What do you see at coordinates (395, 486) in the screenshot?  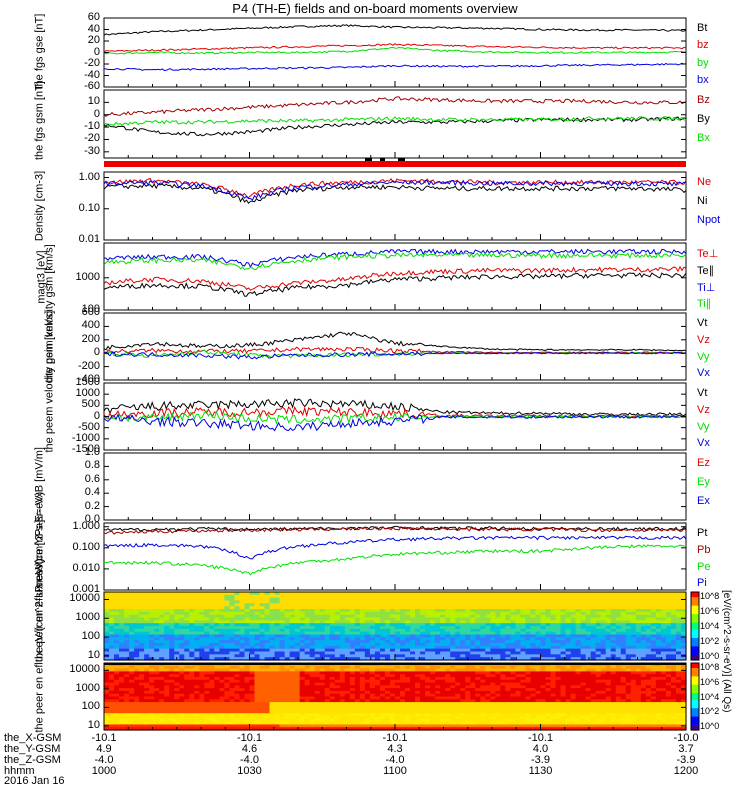 I see `efield-frame` at bounding box center [395, 486].